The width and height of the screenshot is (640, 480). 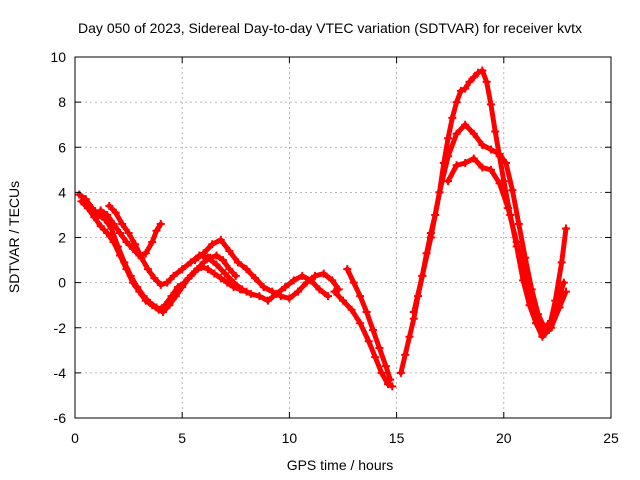 What do you see at coordinates (290, 438) in the screenshot?
I see `x-tick-label: 10` at bounding box center [290, 438].